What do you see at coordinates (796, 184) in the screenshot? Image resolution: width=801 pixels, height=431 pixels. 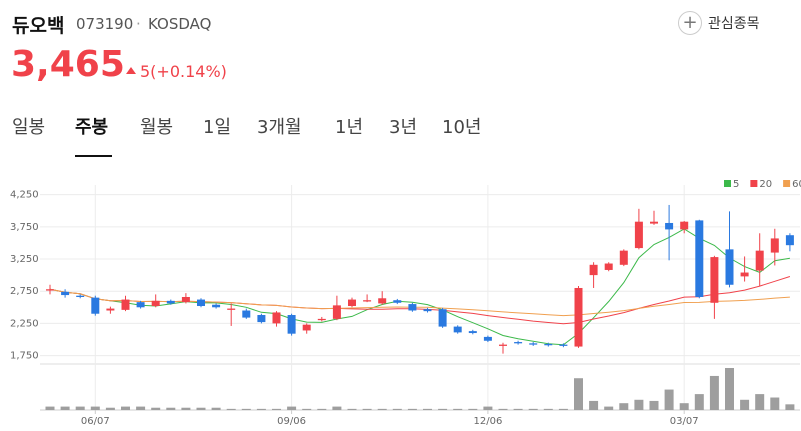 I see `legend-label: 60` at bounding box center [796, 184].